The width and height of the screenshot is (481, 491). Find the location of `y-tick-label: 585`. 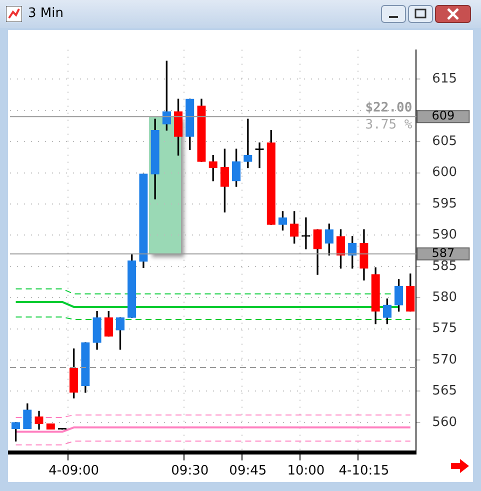

y-tick-label: 585 is located at coordinates (445, 266).